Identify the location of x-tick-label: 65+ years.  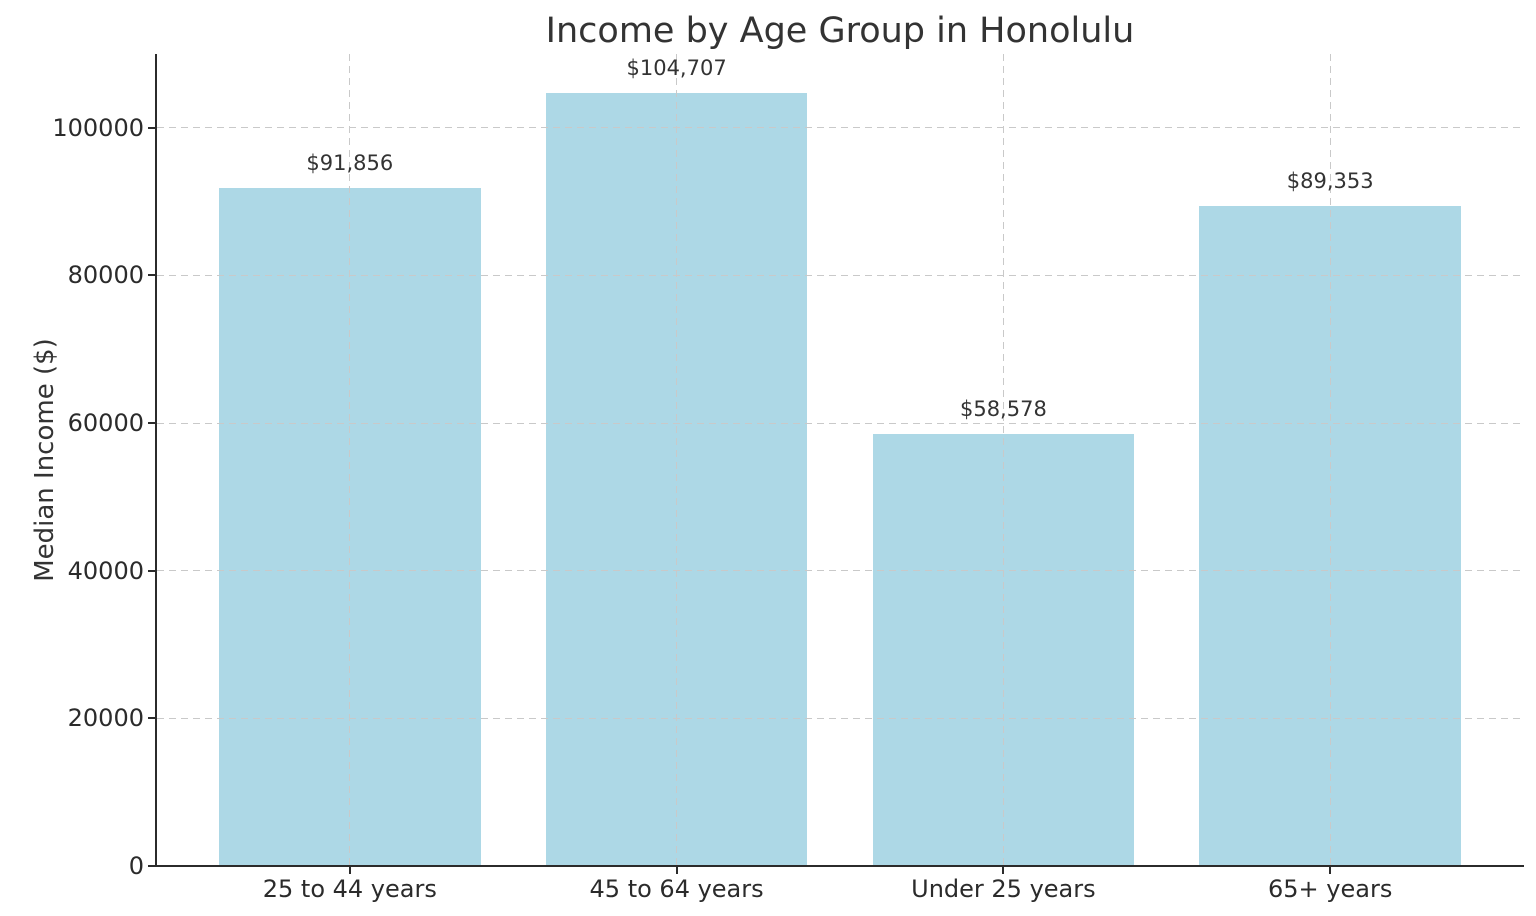
(1330, 889).